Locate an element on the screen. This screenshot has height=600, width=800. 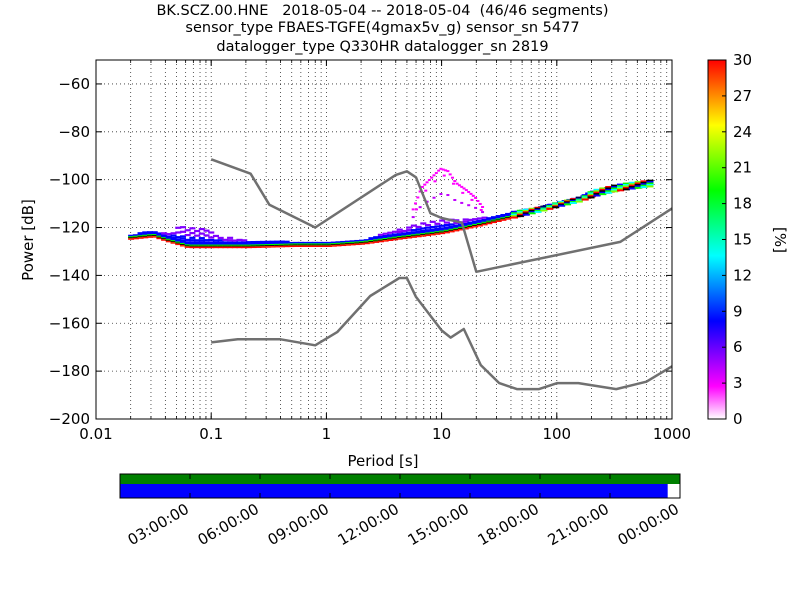
colorbar-tick-label: 21 is located at coordinates (742, 168).